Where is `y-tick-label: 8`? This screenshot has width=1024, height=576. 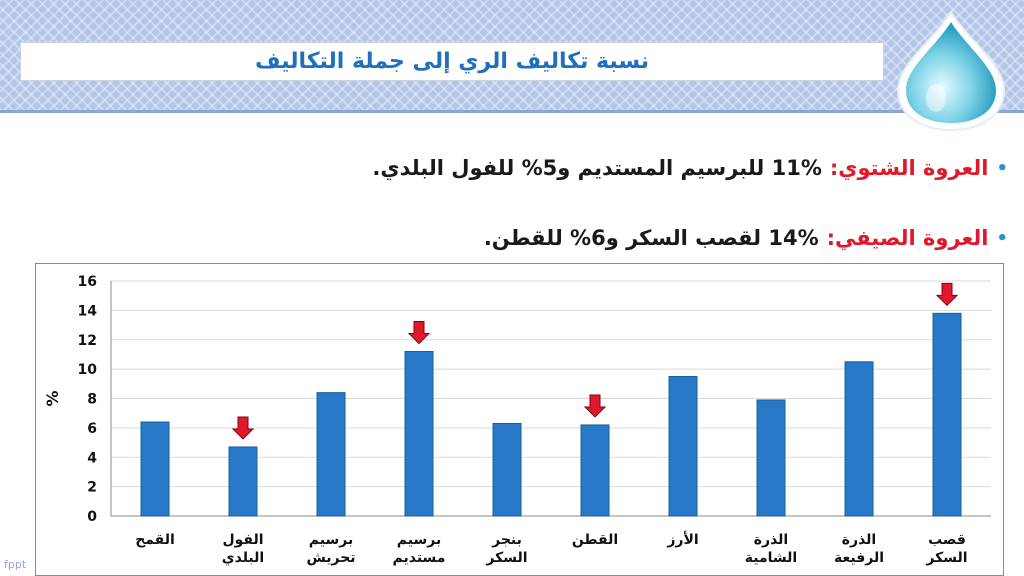
y-tick-label: 8 is located at coordinates (92, 400).